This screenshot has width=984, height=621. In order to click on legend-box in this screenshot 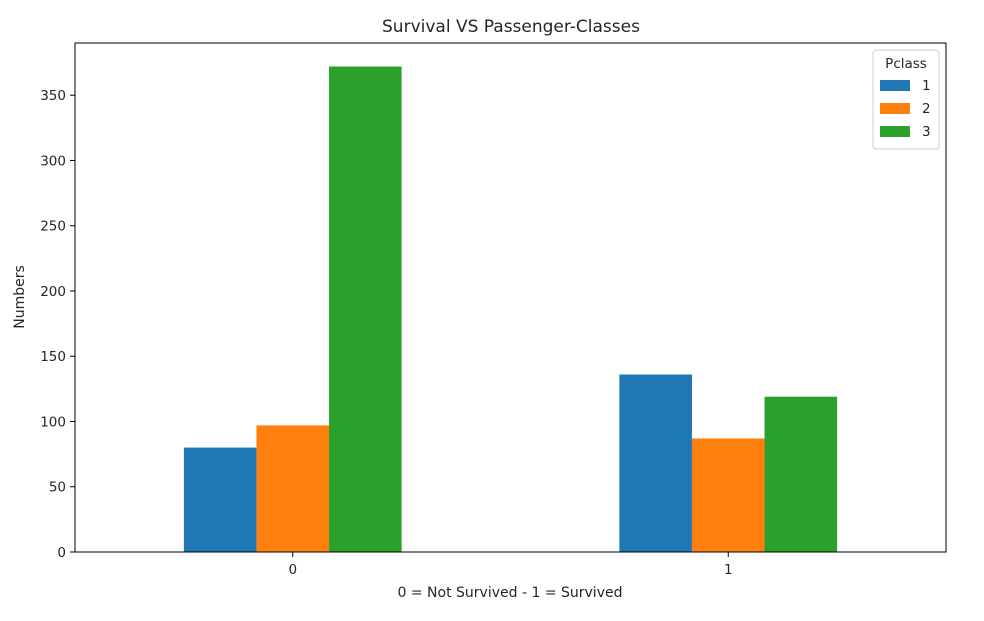, I will do `click(906, 99)`.